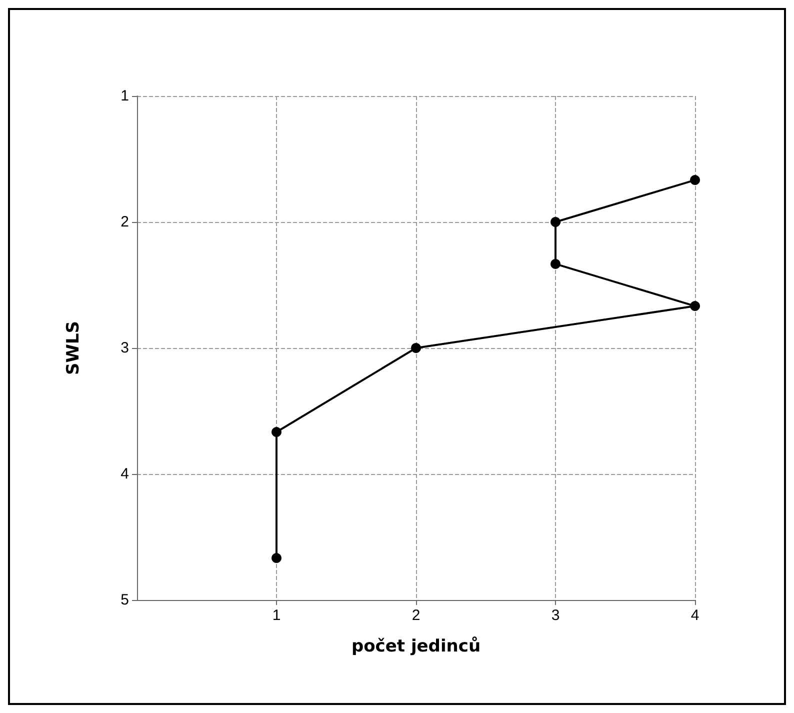 The width and height of the screenshot is (794, 713). What do you see at coordinates (124, 96) in the screenshot?
I see `y-tick-label: 1` at bounding box center [124, 96].